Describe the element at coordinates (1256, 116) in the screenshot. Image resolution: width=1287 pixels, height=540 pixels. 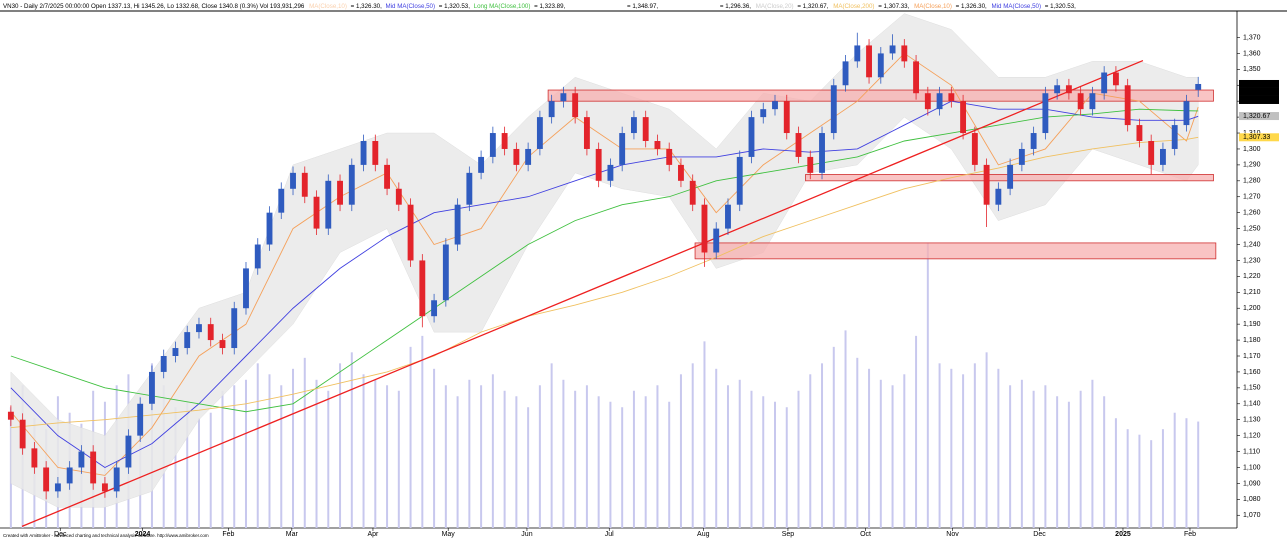
I see `price-label: 1,320.67` at that location.